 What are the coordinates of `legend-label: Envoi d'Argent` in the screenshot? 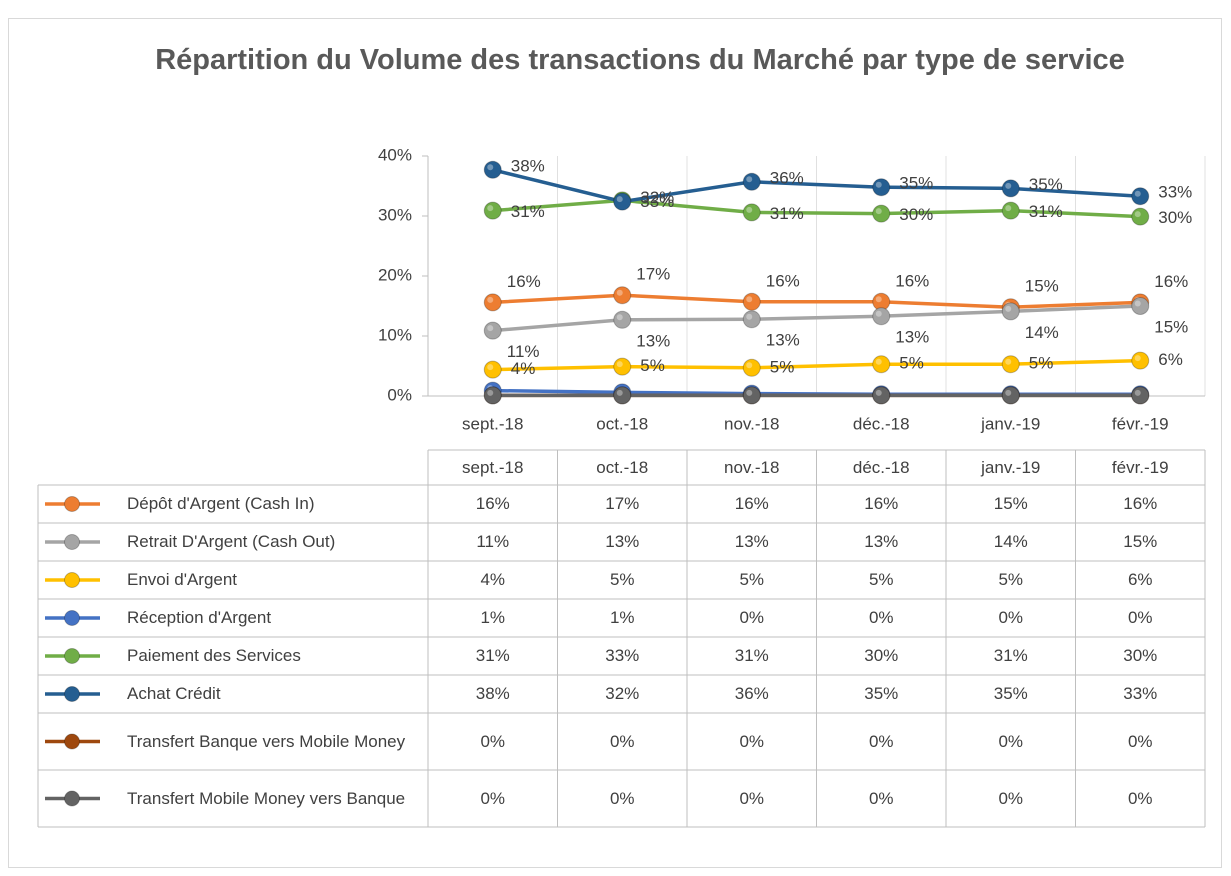 It's located at (267, 580).